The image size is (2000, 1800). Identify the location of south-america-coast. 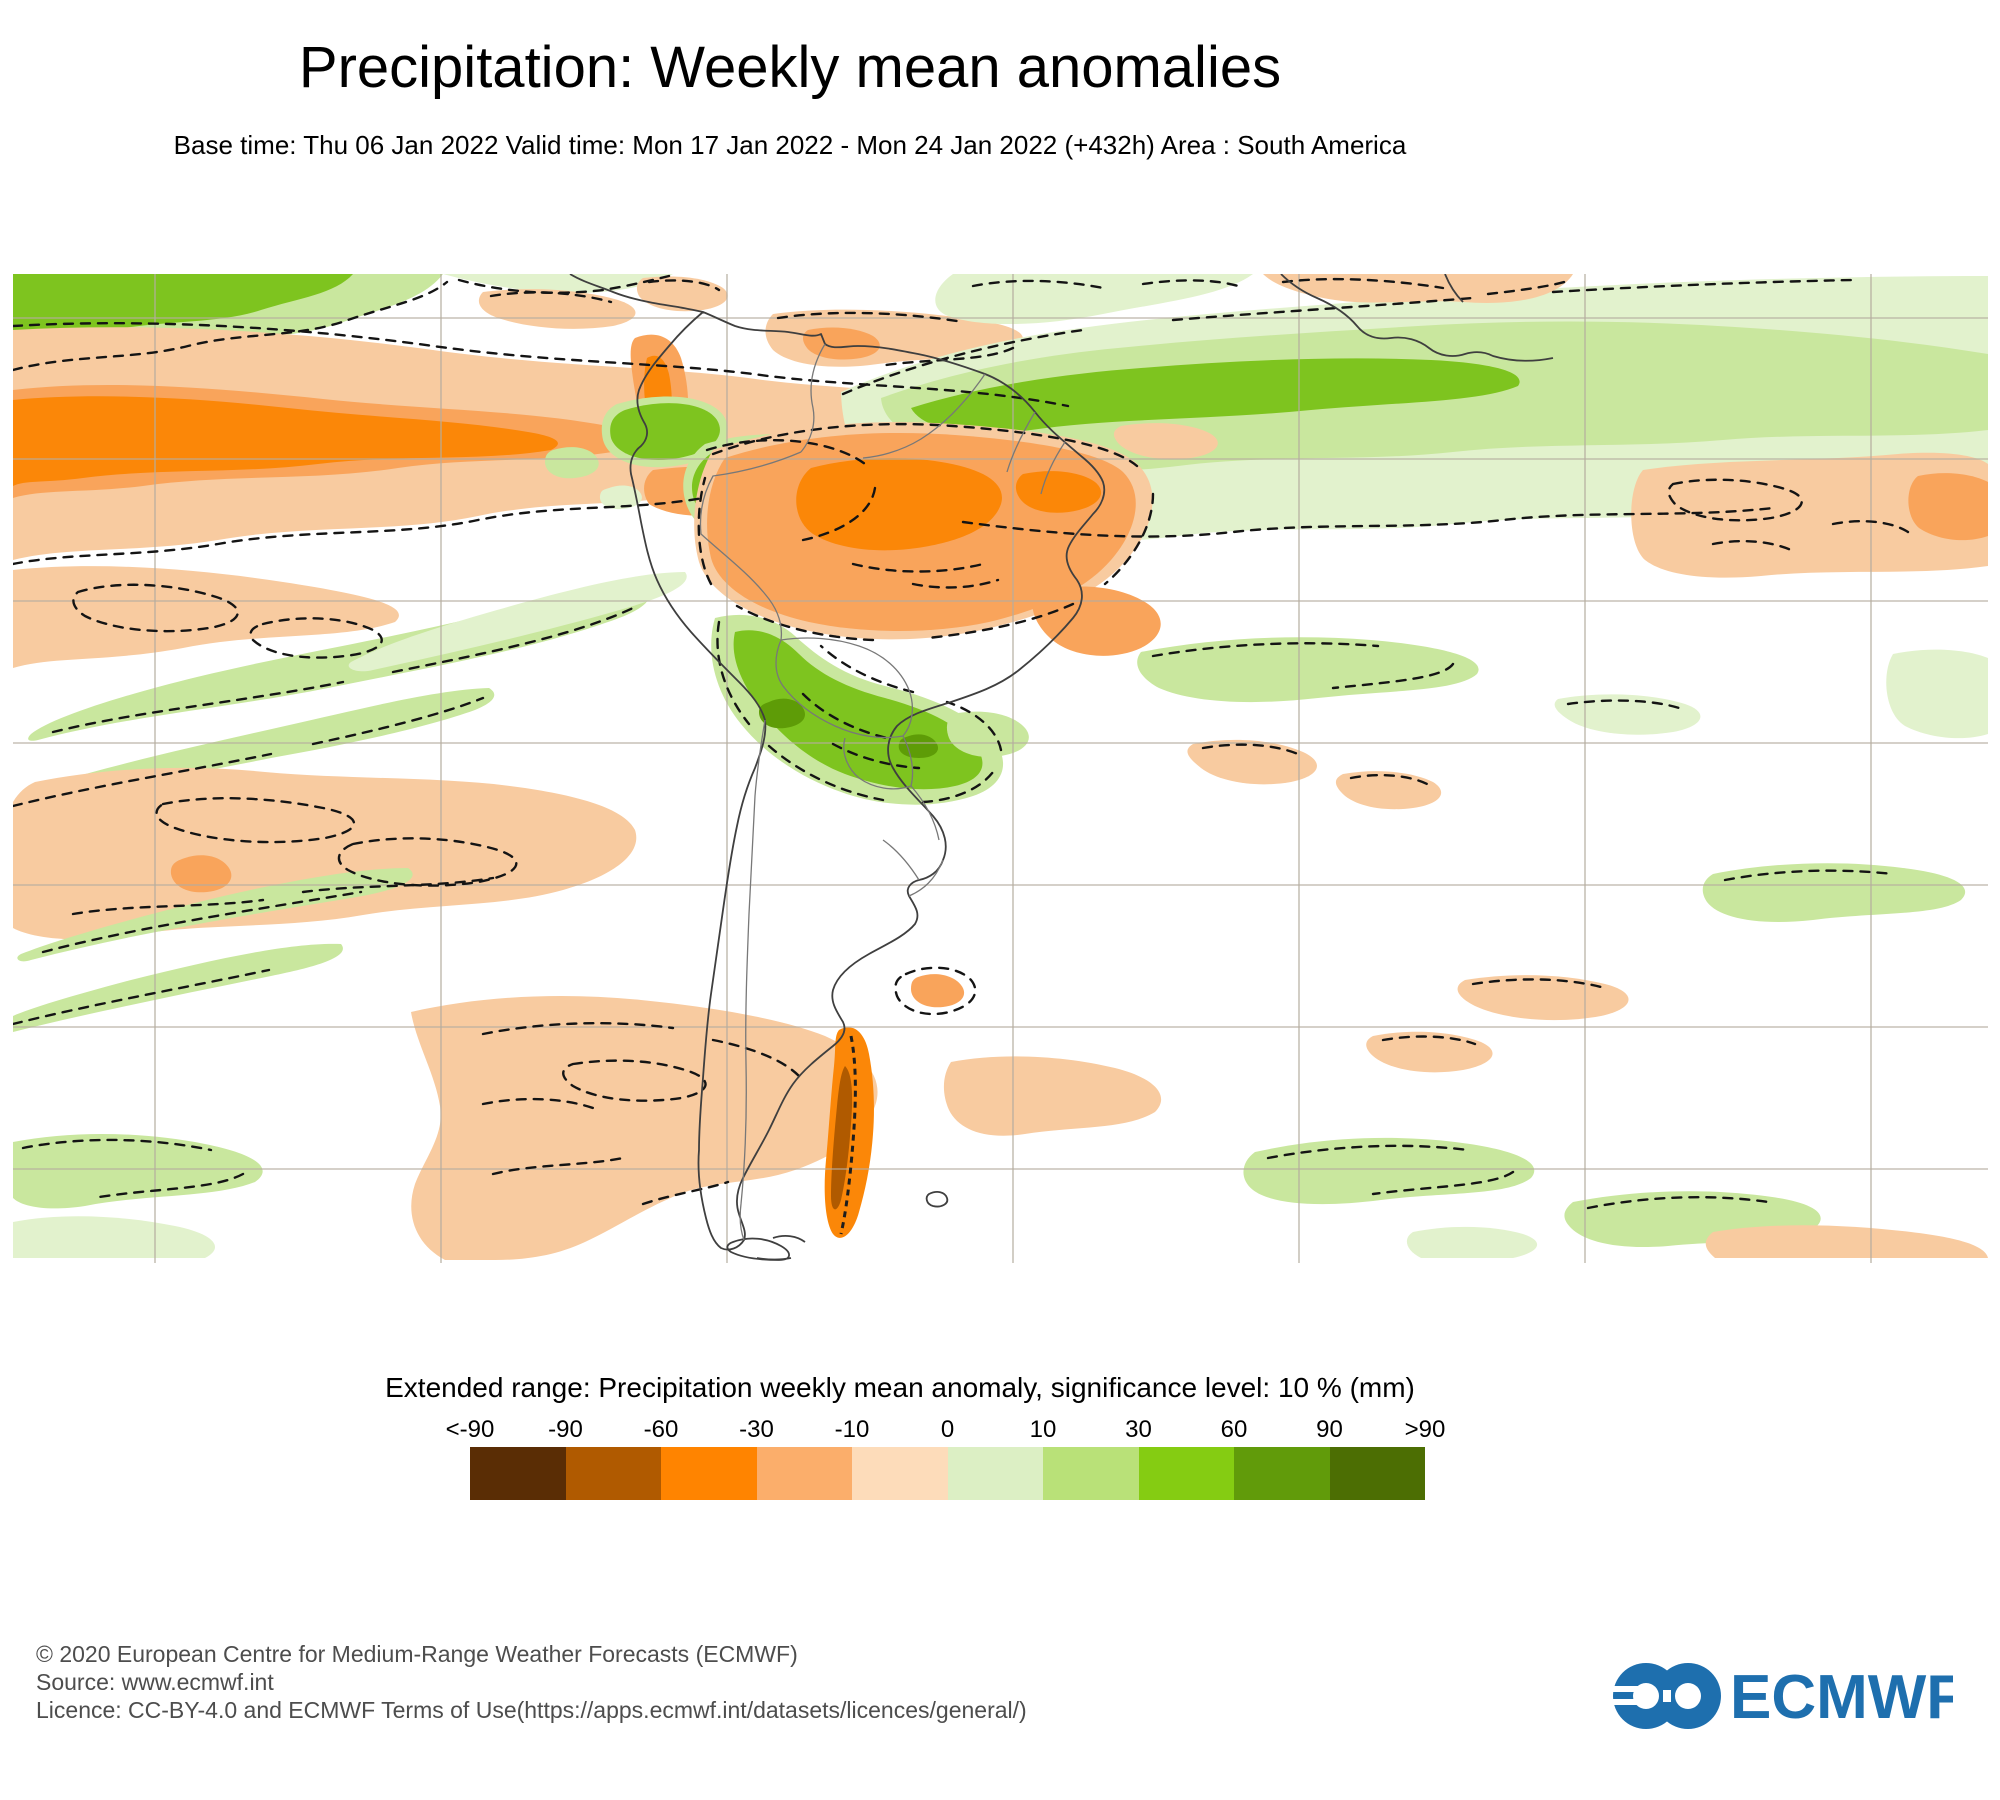
(867, 781).